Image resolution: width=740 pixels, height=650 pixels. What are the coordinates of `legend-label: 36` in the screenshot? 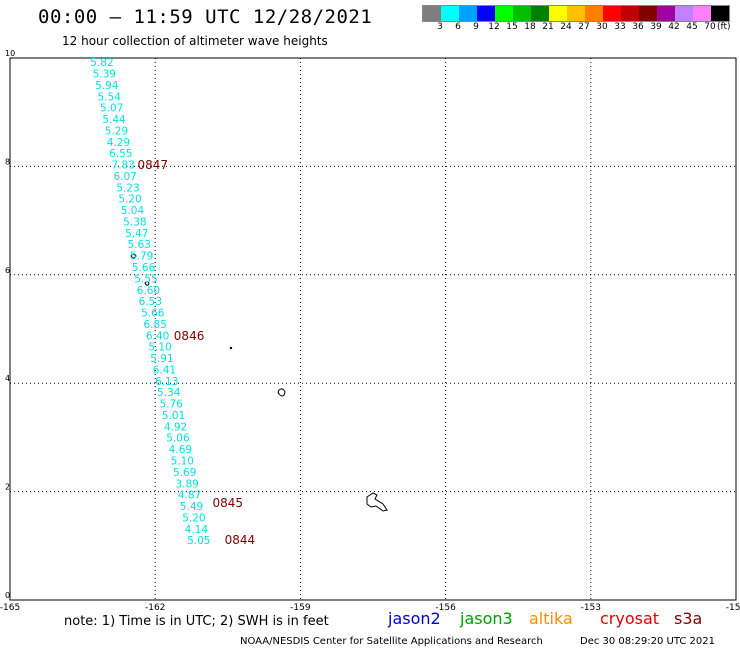 It's located at (638, 27).